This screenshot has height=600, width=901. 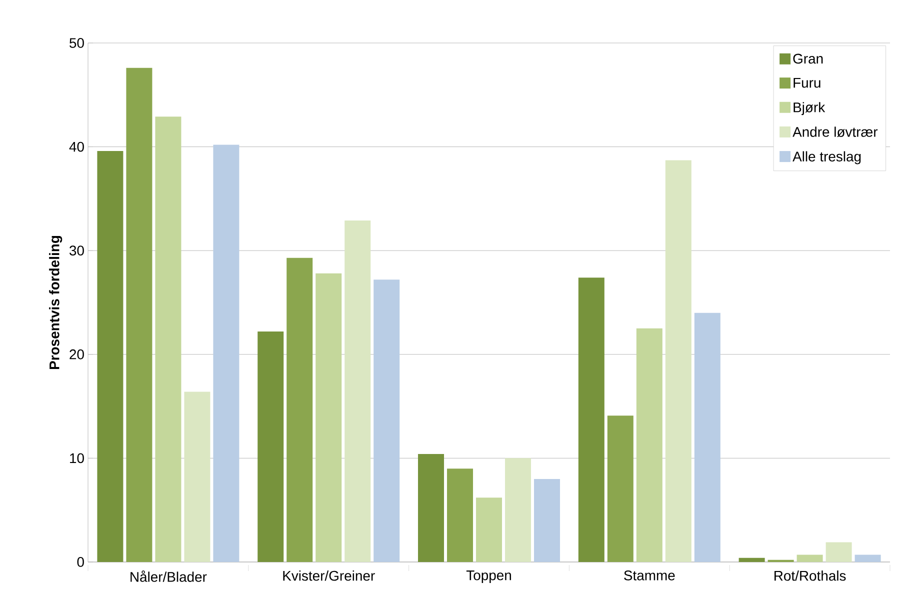 What do you see at coordinates (810, 109) in the screenshot?
I see `legend-label: Bjørk` at bounding box center [810, 109].